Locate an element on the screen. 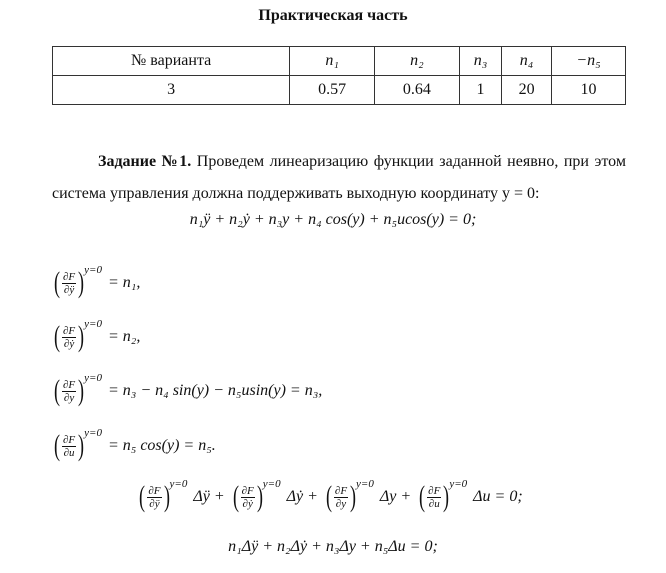 The image size is (666, 573). derivative-line: (∂F ∂ẏ) y=0 = n₂, is located at coordinates (96, 335).